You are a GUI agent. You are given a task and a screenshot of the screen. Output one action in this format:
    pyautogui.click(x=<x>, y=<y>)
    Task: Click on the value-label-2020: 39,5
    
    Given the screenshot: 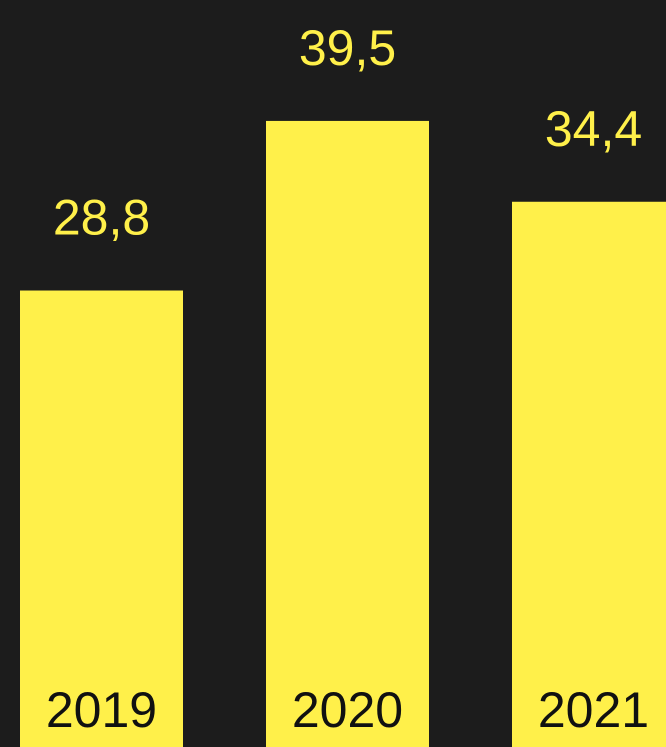 What is the action you would take?
    pyautogui.click(x=347, y=48)
    